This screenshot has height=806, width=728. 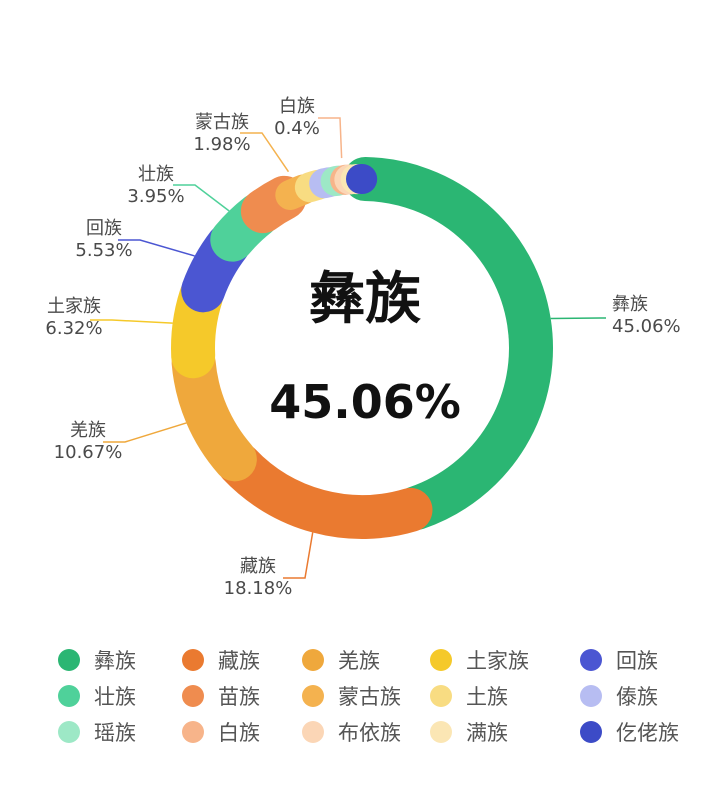 I want to click on legend-label: 土族, so click(x=487, y=697).